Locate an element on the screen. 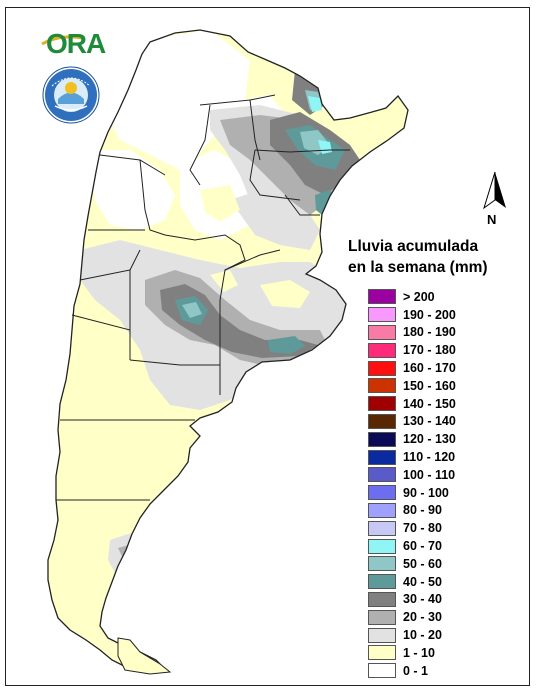 The width and height of the screenshot is (538, 696). legend-item: 120 - 130 is located at coordinates (412, 439).